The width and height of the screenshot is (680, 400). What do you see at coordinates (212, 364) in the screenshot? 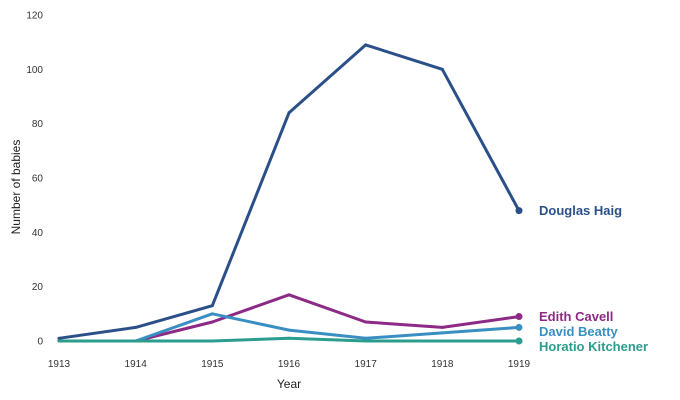
I see `x-tick-label: 1915` at bounding box center [212, 364].